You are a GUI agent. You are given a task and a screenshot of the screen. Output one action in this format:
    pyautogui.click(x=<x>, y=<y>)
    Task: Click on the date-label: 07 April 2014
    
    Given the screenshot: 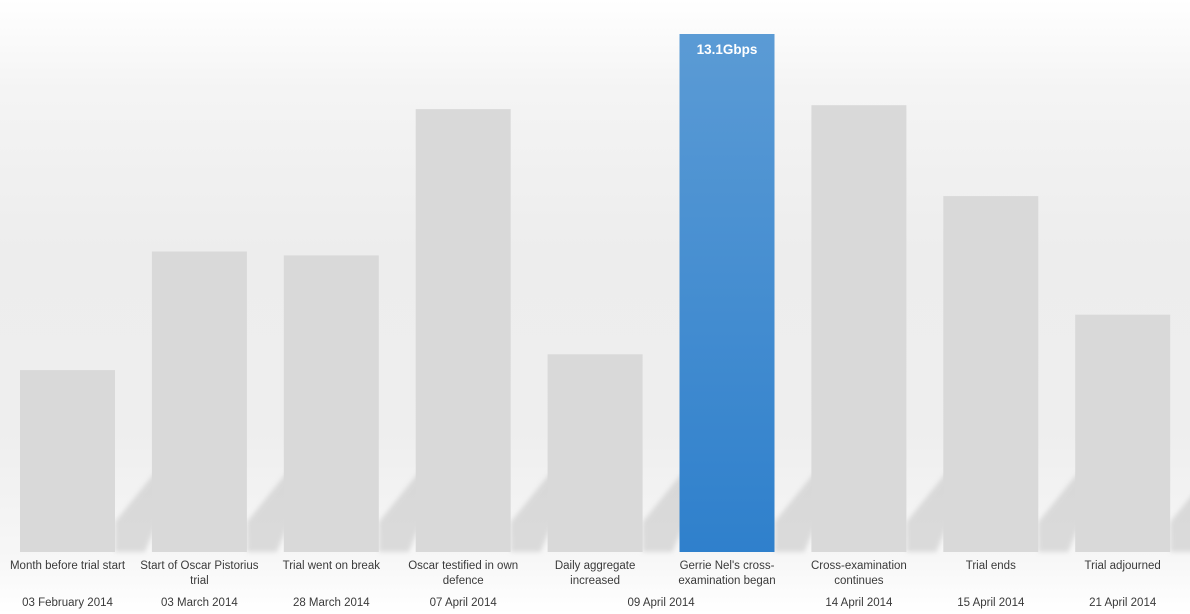 What is the action you would take?
    pyautogui.click(x=463, y=603)
    